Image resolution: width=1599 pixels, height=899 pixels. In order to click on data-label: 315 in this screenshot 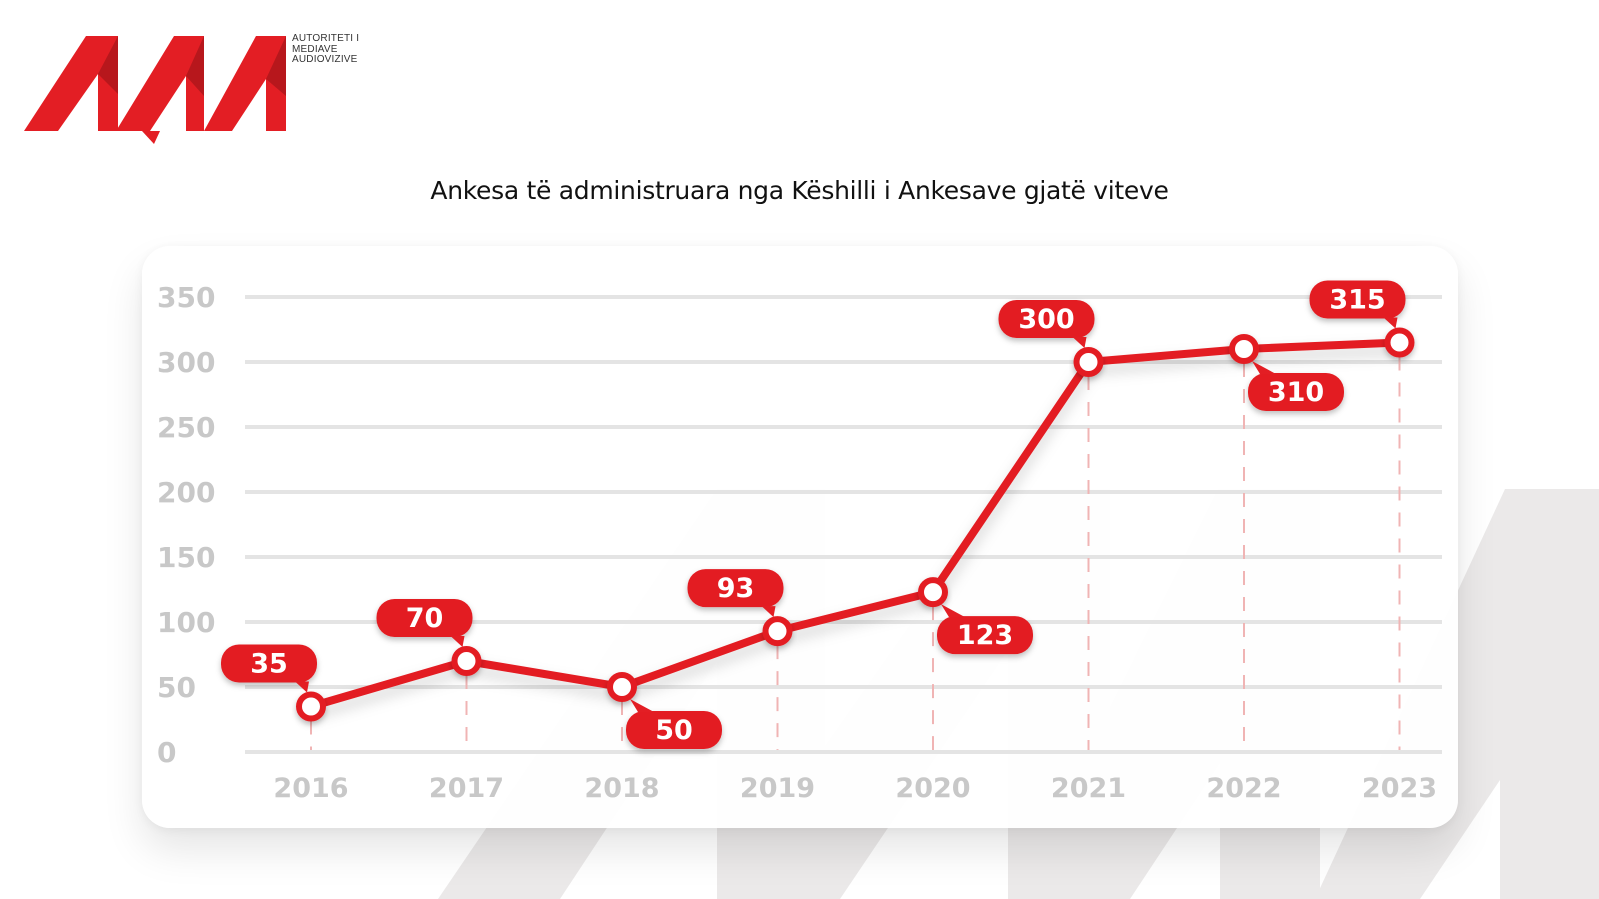, I will do `click(1357, 304)`.